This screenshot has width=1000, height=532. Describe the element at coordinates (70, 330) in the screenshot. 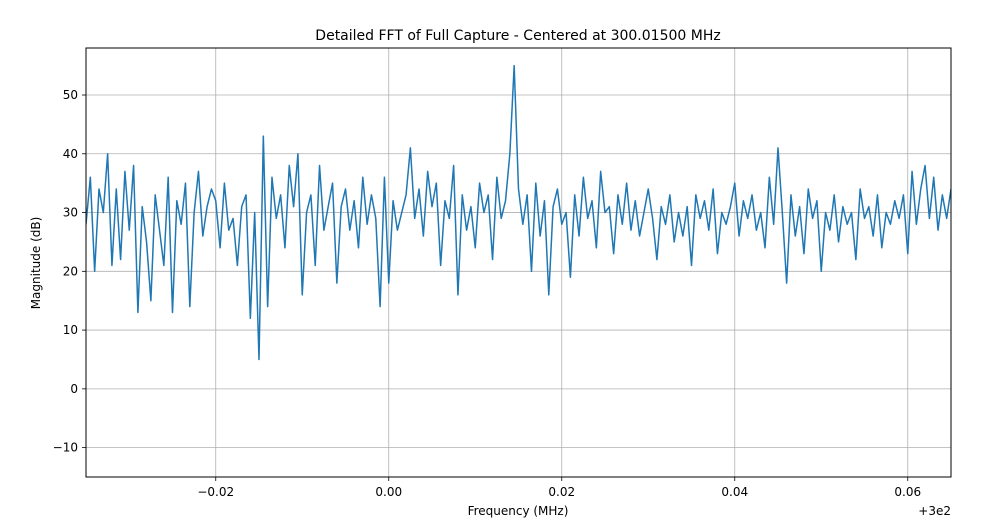

I see `y-tick-label: 10` at that location.